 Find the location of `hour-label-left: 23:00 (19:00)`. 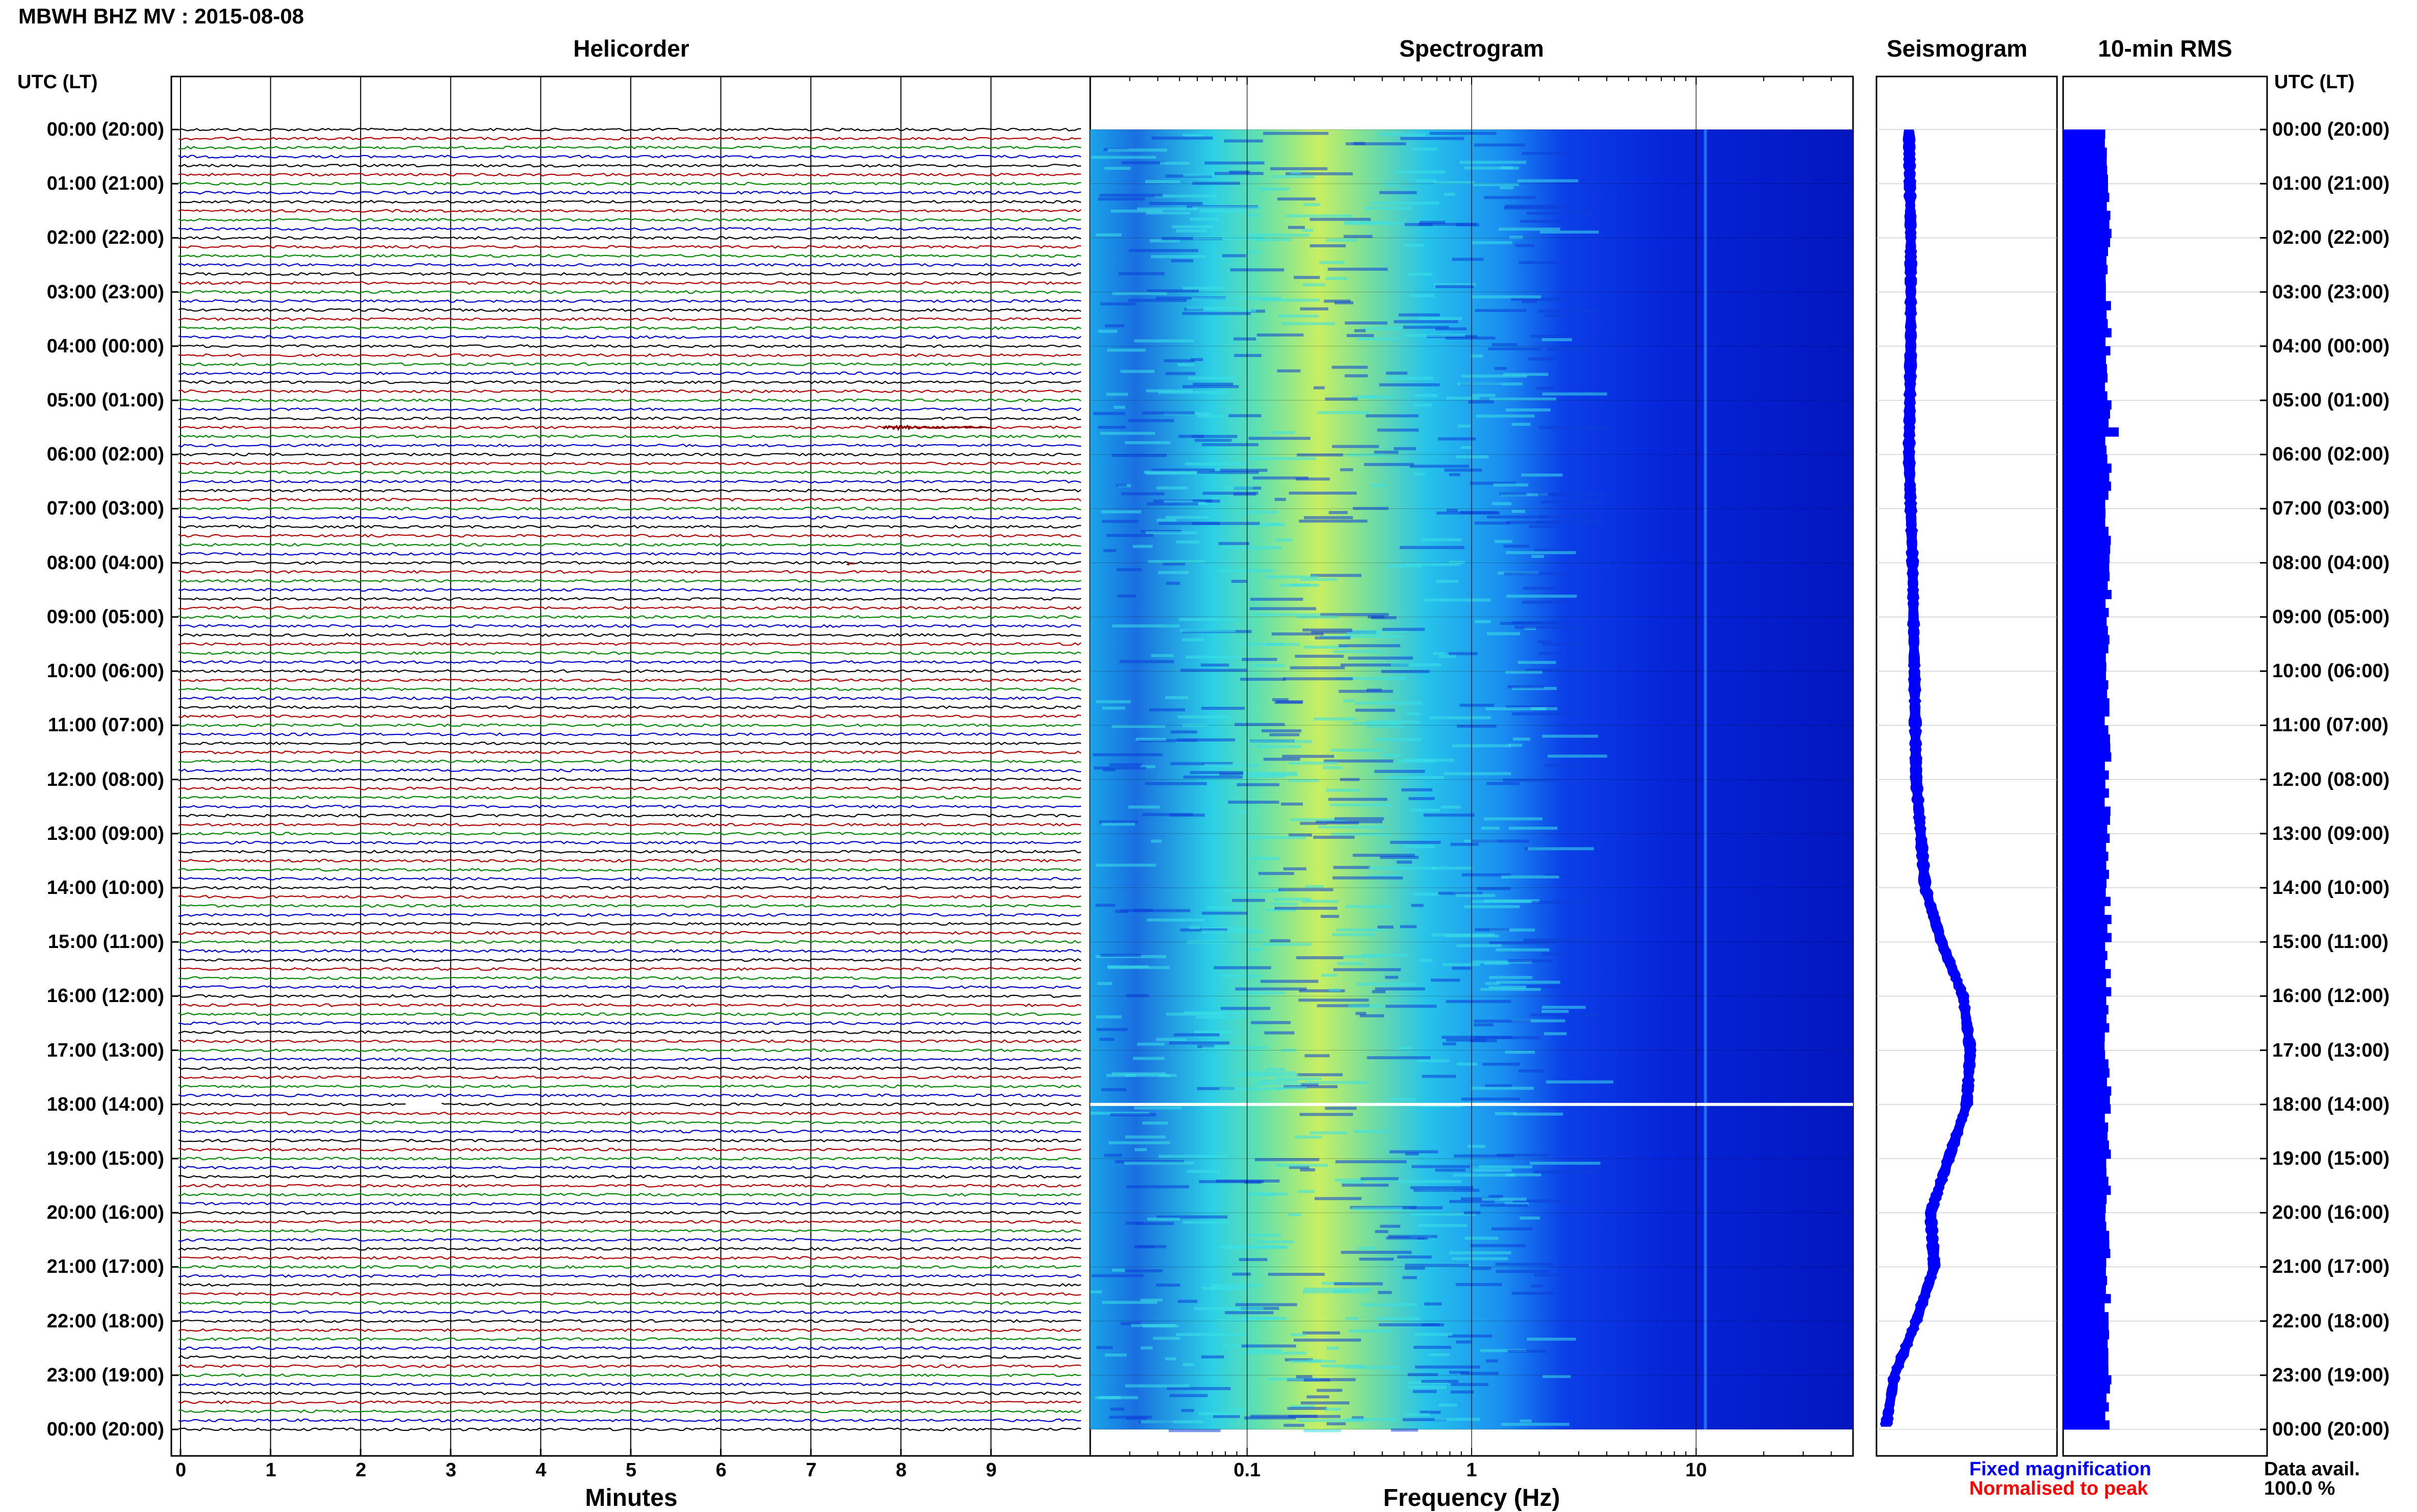

hour-label-left: 23:00 (19:00) is located at coordinates (105, 1375).